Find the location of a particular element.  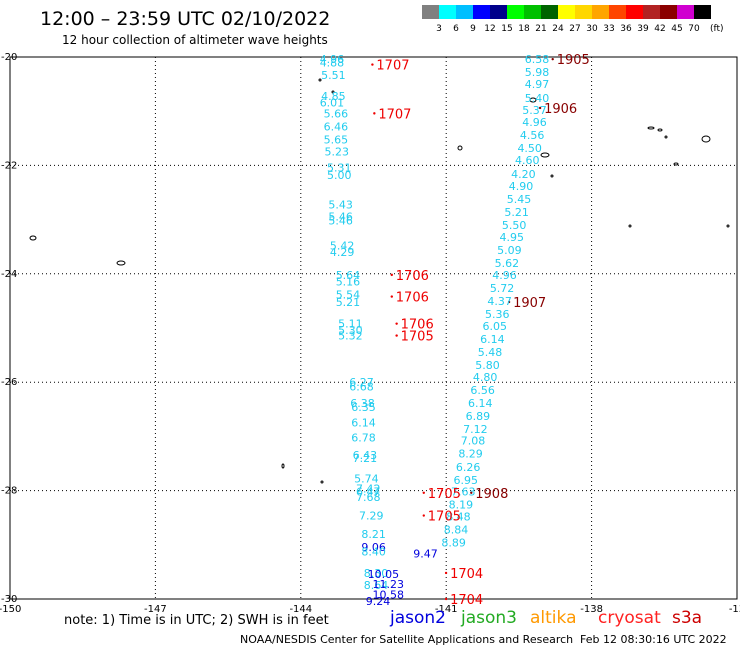

swh-value-label: 7.08 is located at coordinates (473, 441).